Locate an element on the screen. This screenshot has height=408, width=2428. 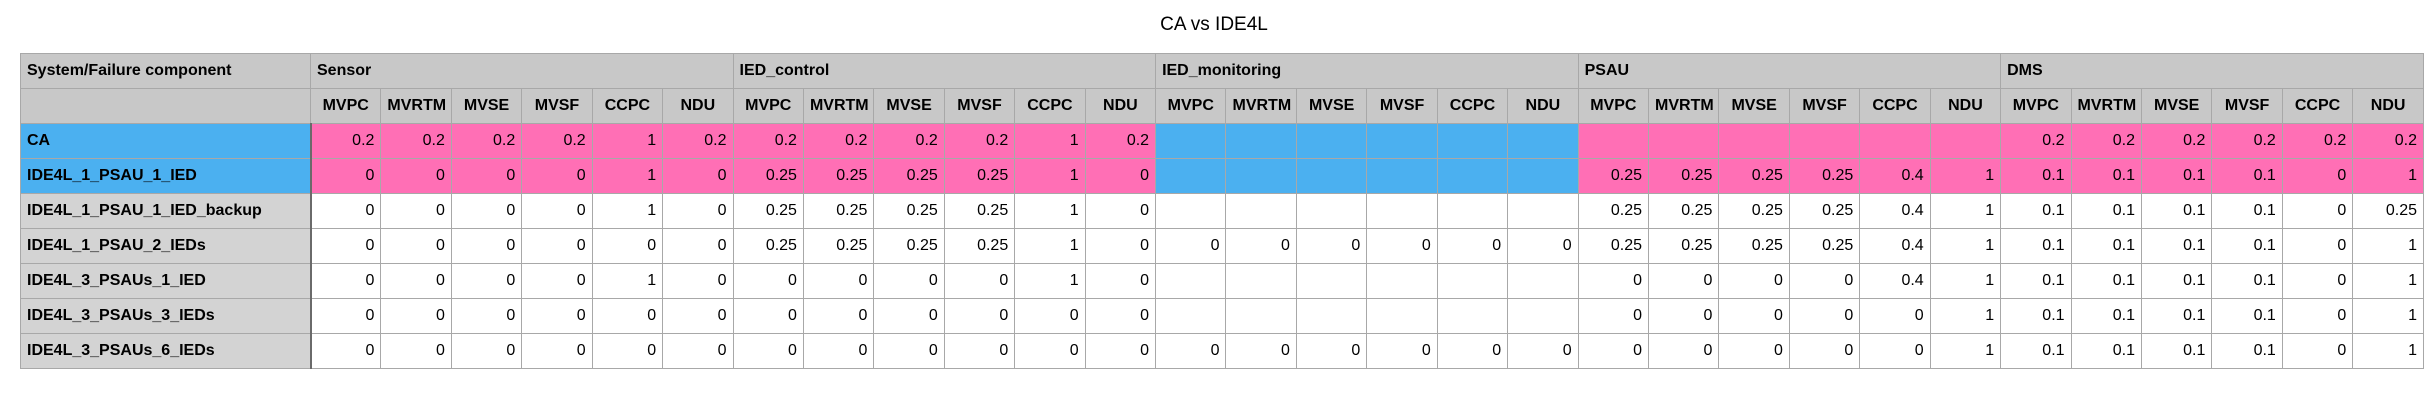
row-label: IDE4L_1_PSAU_1_IED_backup is located at coordinates (166, 211).